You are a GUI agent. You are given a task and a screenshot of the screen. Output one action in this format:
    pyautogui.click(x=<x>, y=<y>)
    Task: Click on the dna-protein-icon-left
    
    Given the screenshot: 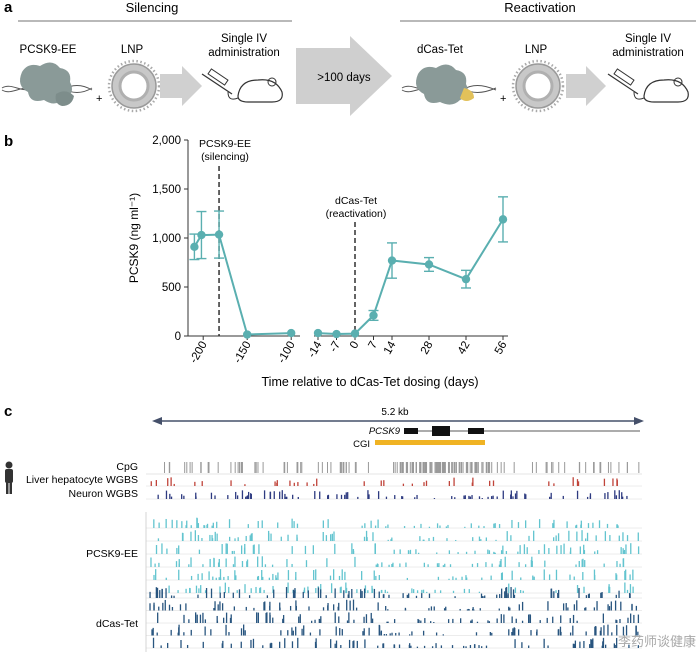 What is the action you would take?
    pyautogui.click(x=47, y=84)
    